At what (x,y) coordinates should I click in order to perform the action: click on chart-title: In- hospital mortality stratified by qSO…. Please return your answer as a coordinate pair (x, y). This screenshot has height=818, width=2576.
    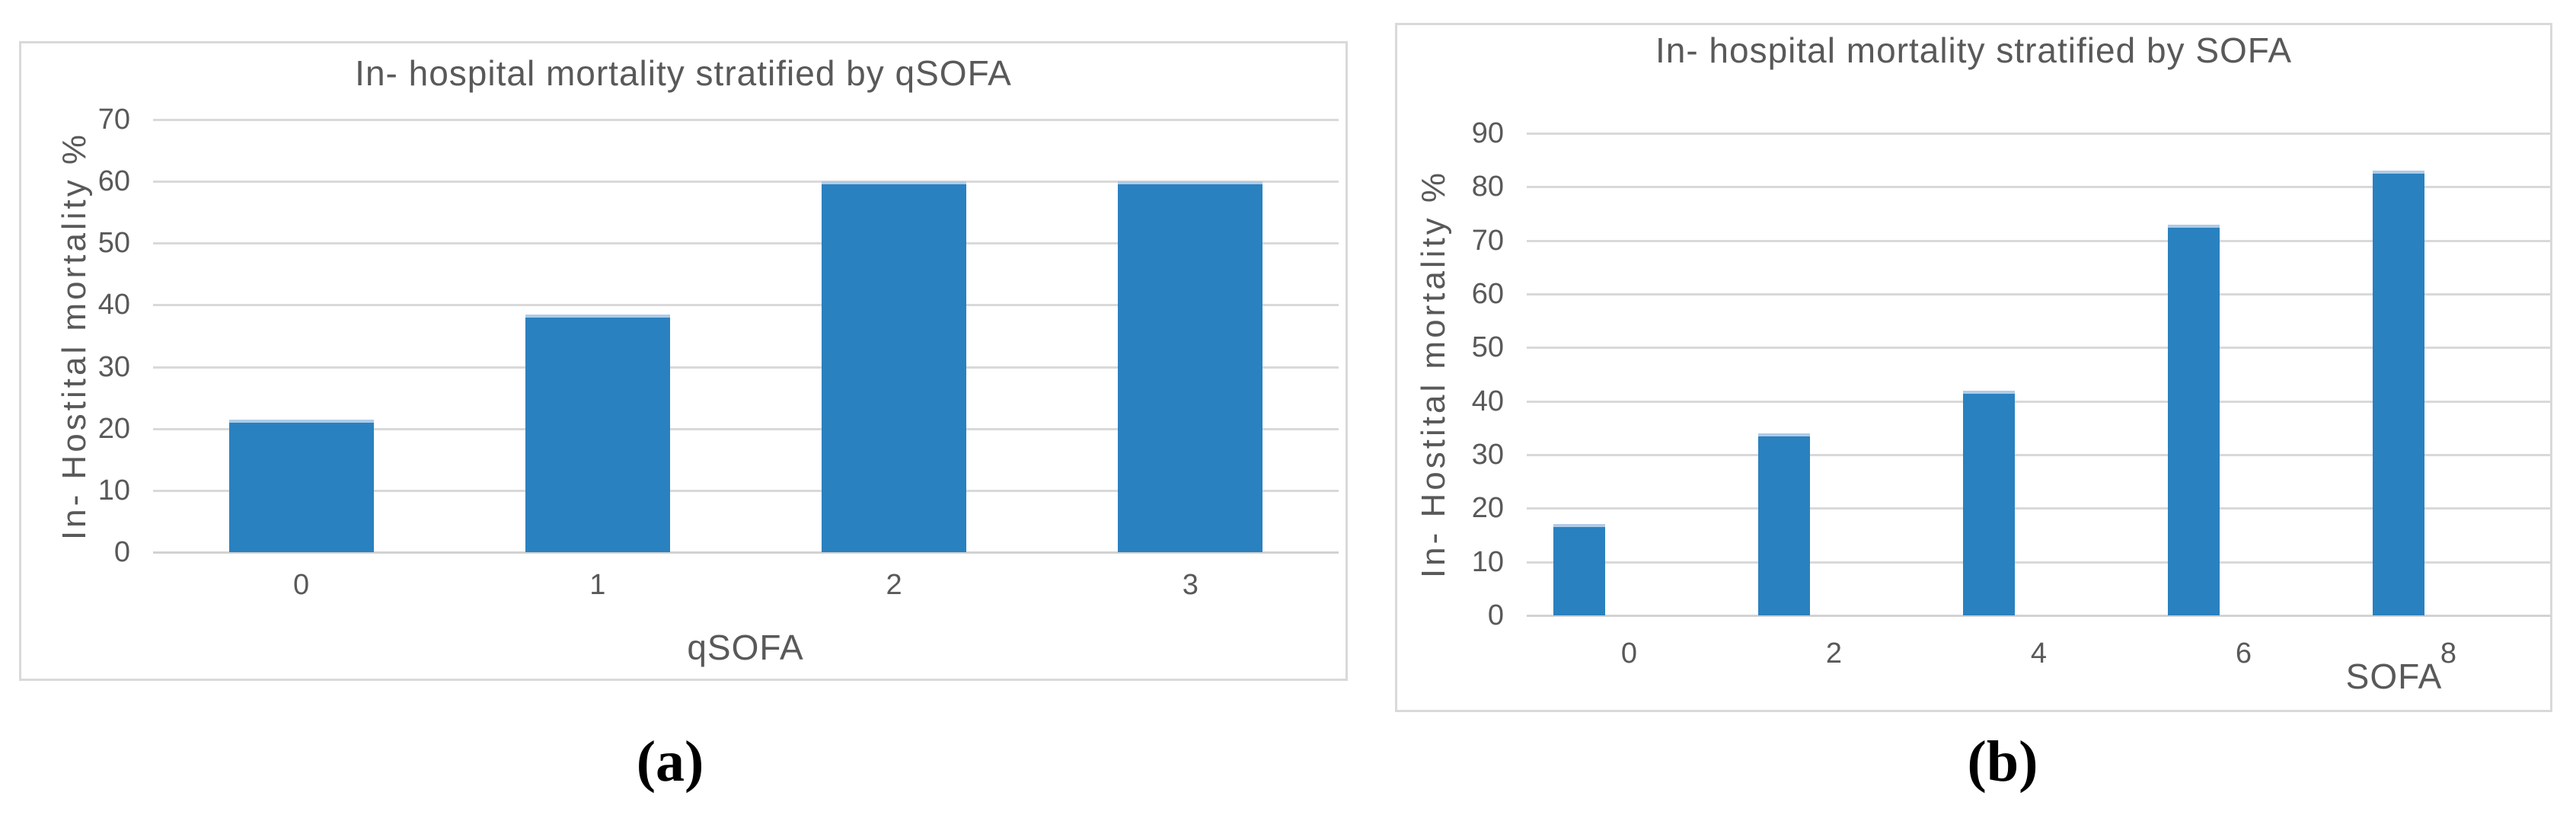
    Looking at the image, I should click on (683, 73).